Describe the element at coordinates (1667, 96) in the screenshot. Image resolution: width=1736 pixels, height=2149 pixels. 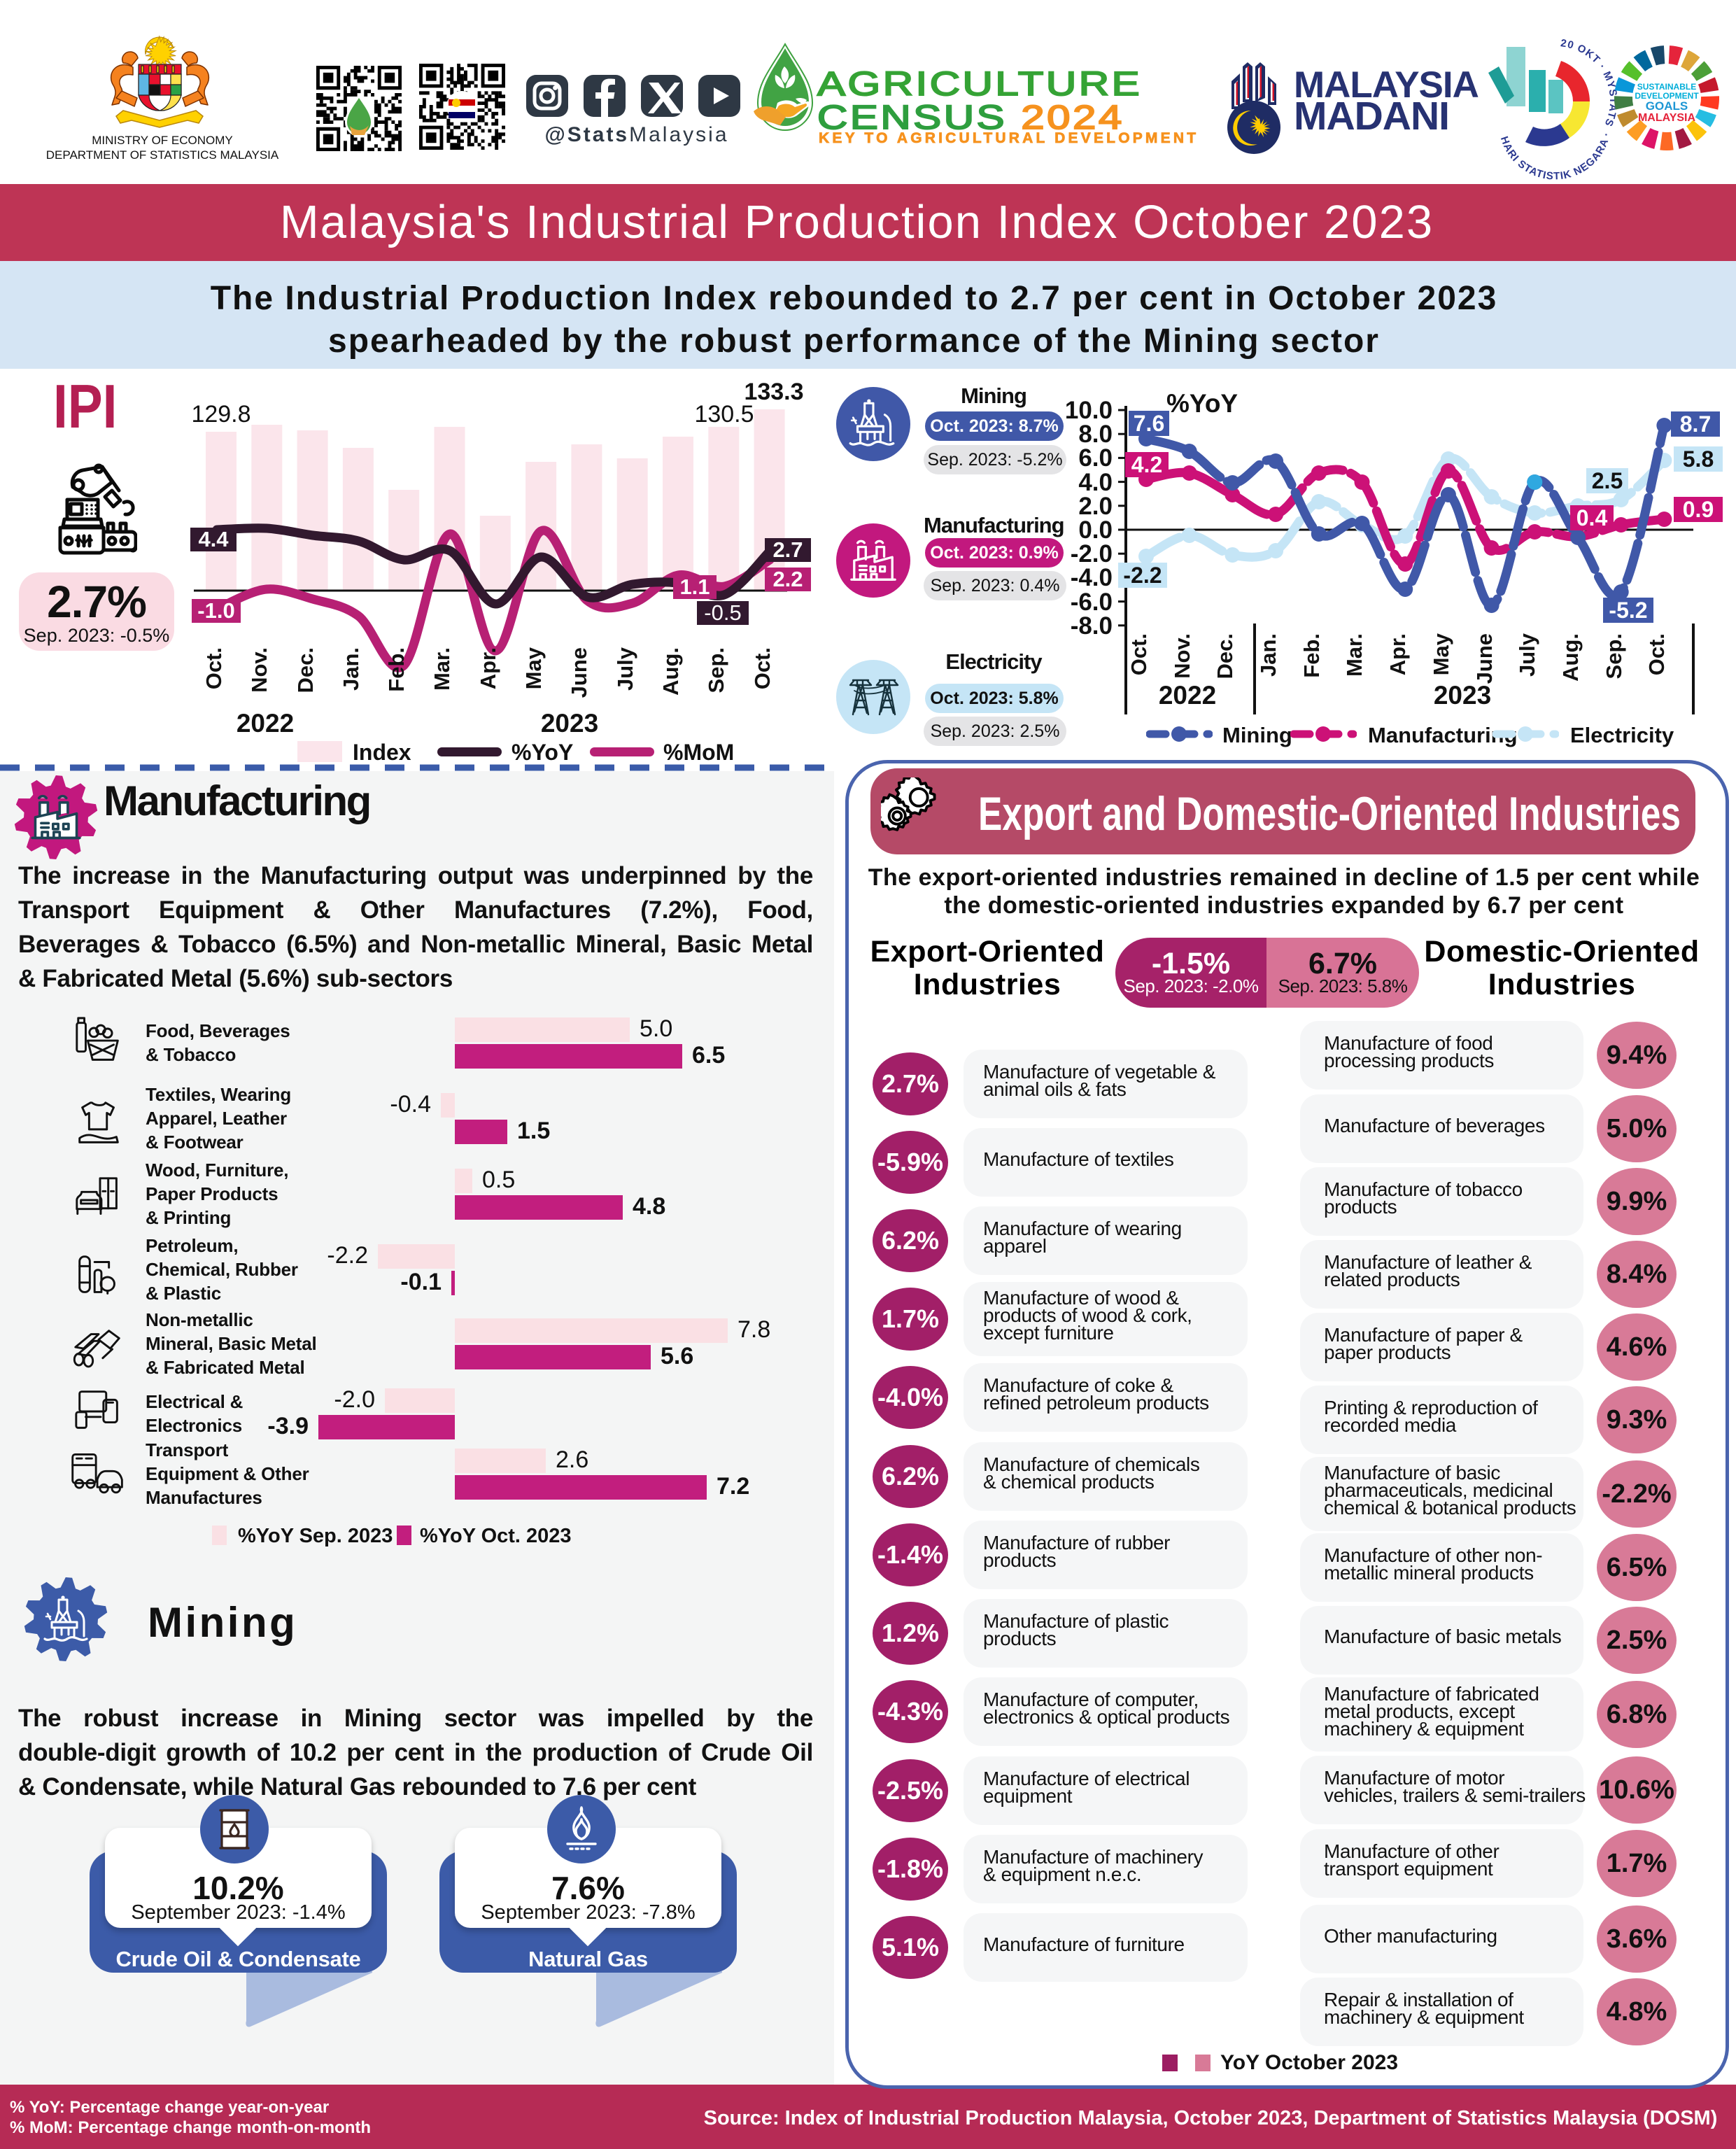
I see `svg-text: DEVELOPMENT` at that location.